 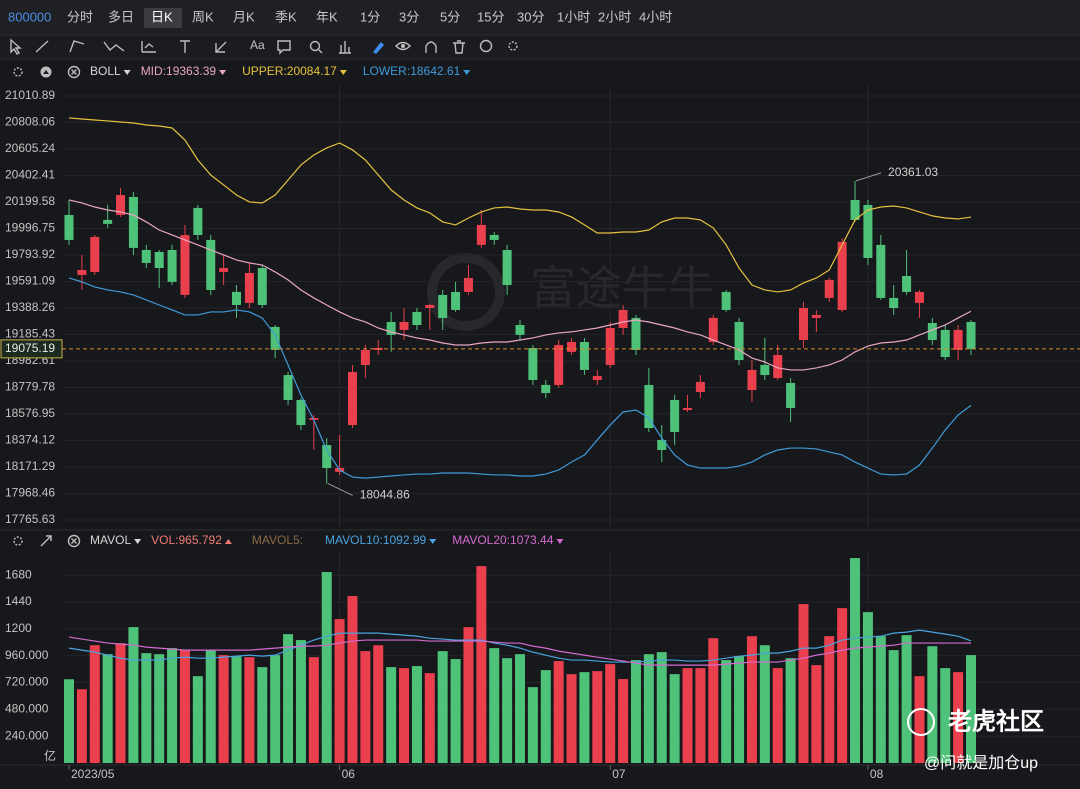 What do you see at coordinates (435, 71) in the screenshot?
I see `legend-entry-part: 18642.61` at bounding box center [435, 71].